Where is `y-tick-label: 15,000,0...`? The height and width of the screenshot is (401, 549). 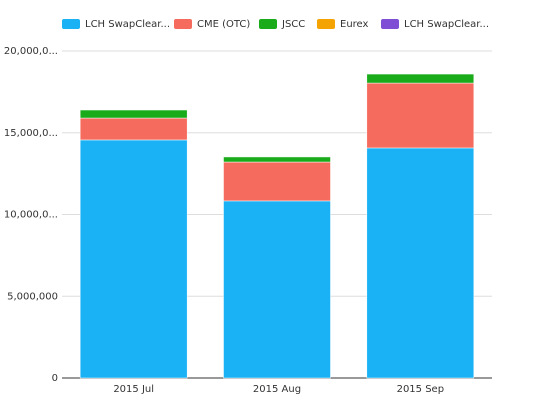 y-tick-label: 15,000,0... is located at coordinates (31, 133).